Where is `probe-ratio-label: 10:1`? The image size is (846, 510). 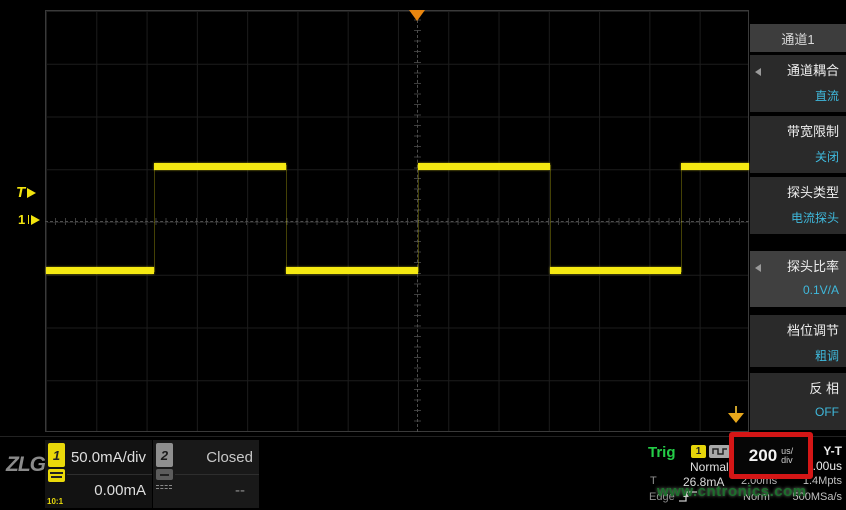
probe-ratio-label: 10:1 is located at coordinates (55, 501).